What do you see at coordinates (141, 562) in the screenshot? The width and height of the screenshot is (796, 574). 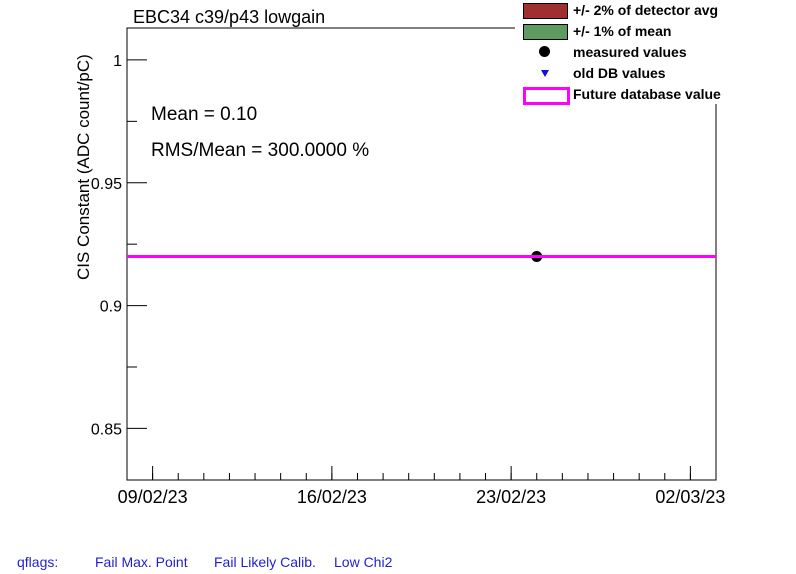 I see `qflag-fail-max-point: Fail Max. Point` at bounding box center [141, 562].